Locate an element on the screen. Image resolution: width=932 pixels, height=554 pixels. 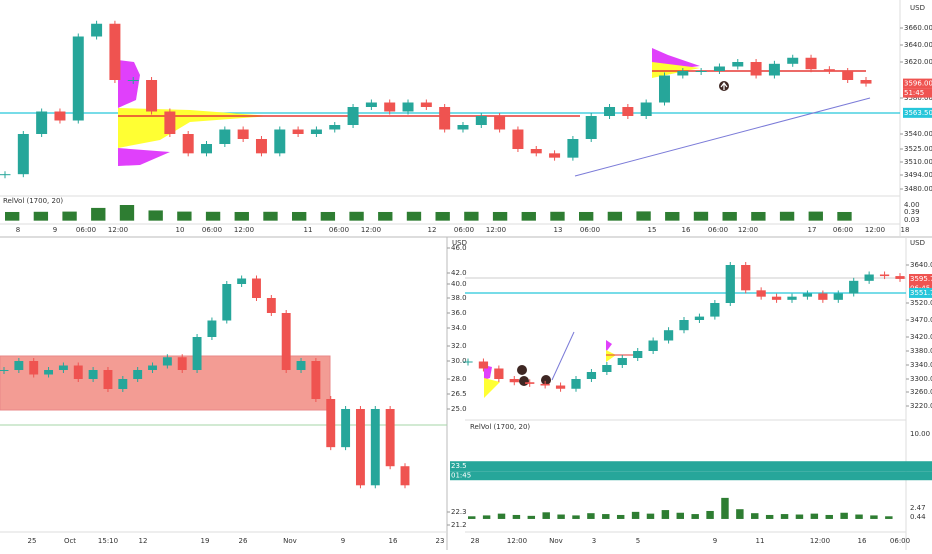
price-tick-label: 26.5 is located at coordinates (459, 394).